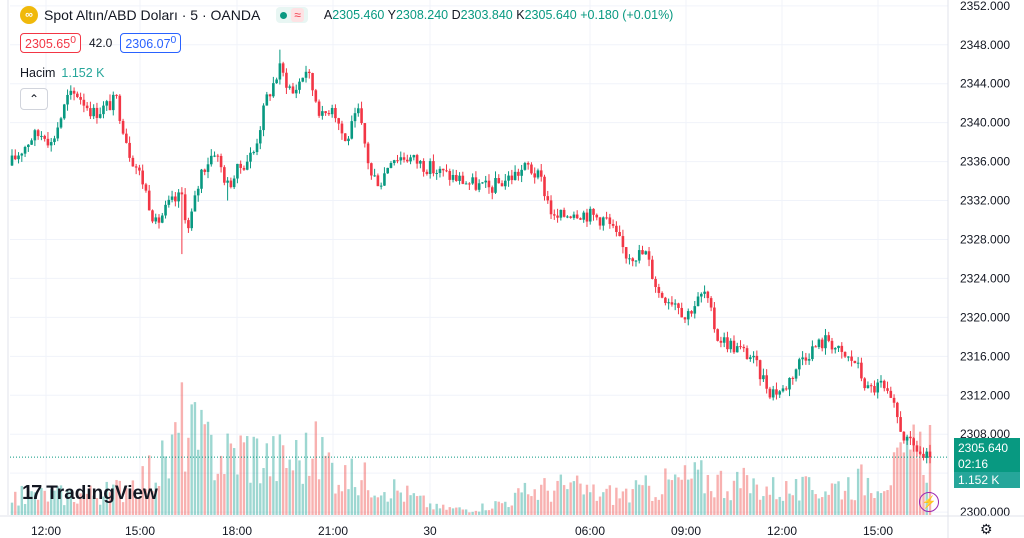  Describe the element at coordinates (152, 15) in the screenshot. I see `symbol-title: Spot Altın/ABD Doları · 5 · OANDA` at that location.